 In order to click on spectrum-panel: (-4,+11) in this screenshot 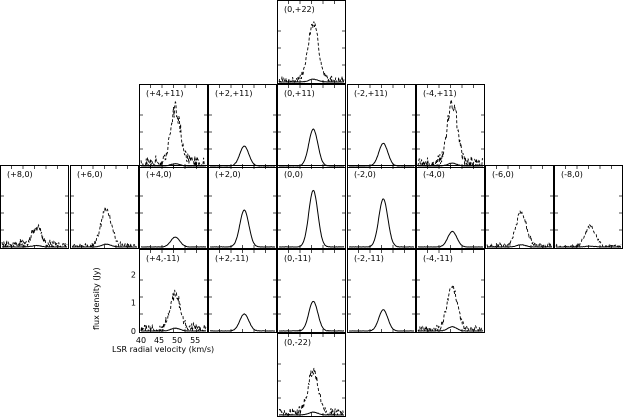, I will do `click(450, 126)`.